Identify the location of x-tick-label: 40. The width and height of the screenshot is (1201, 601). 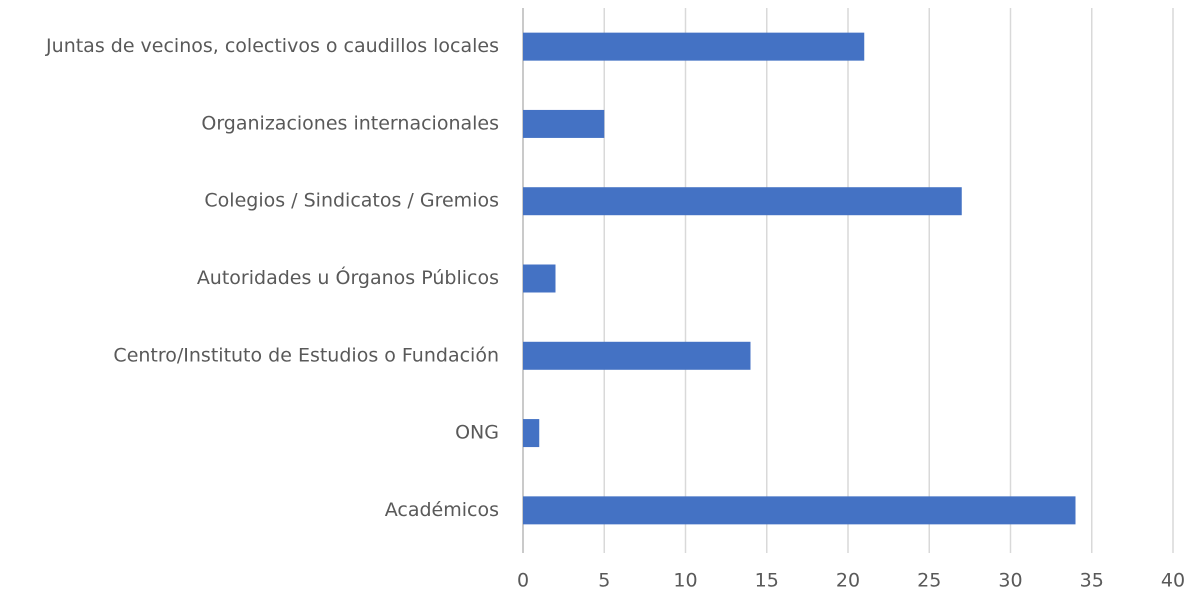
(1173, 581).